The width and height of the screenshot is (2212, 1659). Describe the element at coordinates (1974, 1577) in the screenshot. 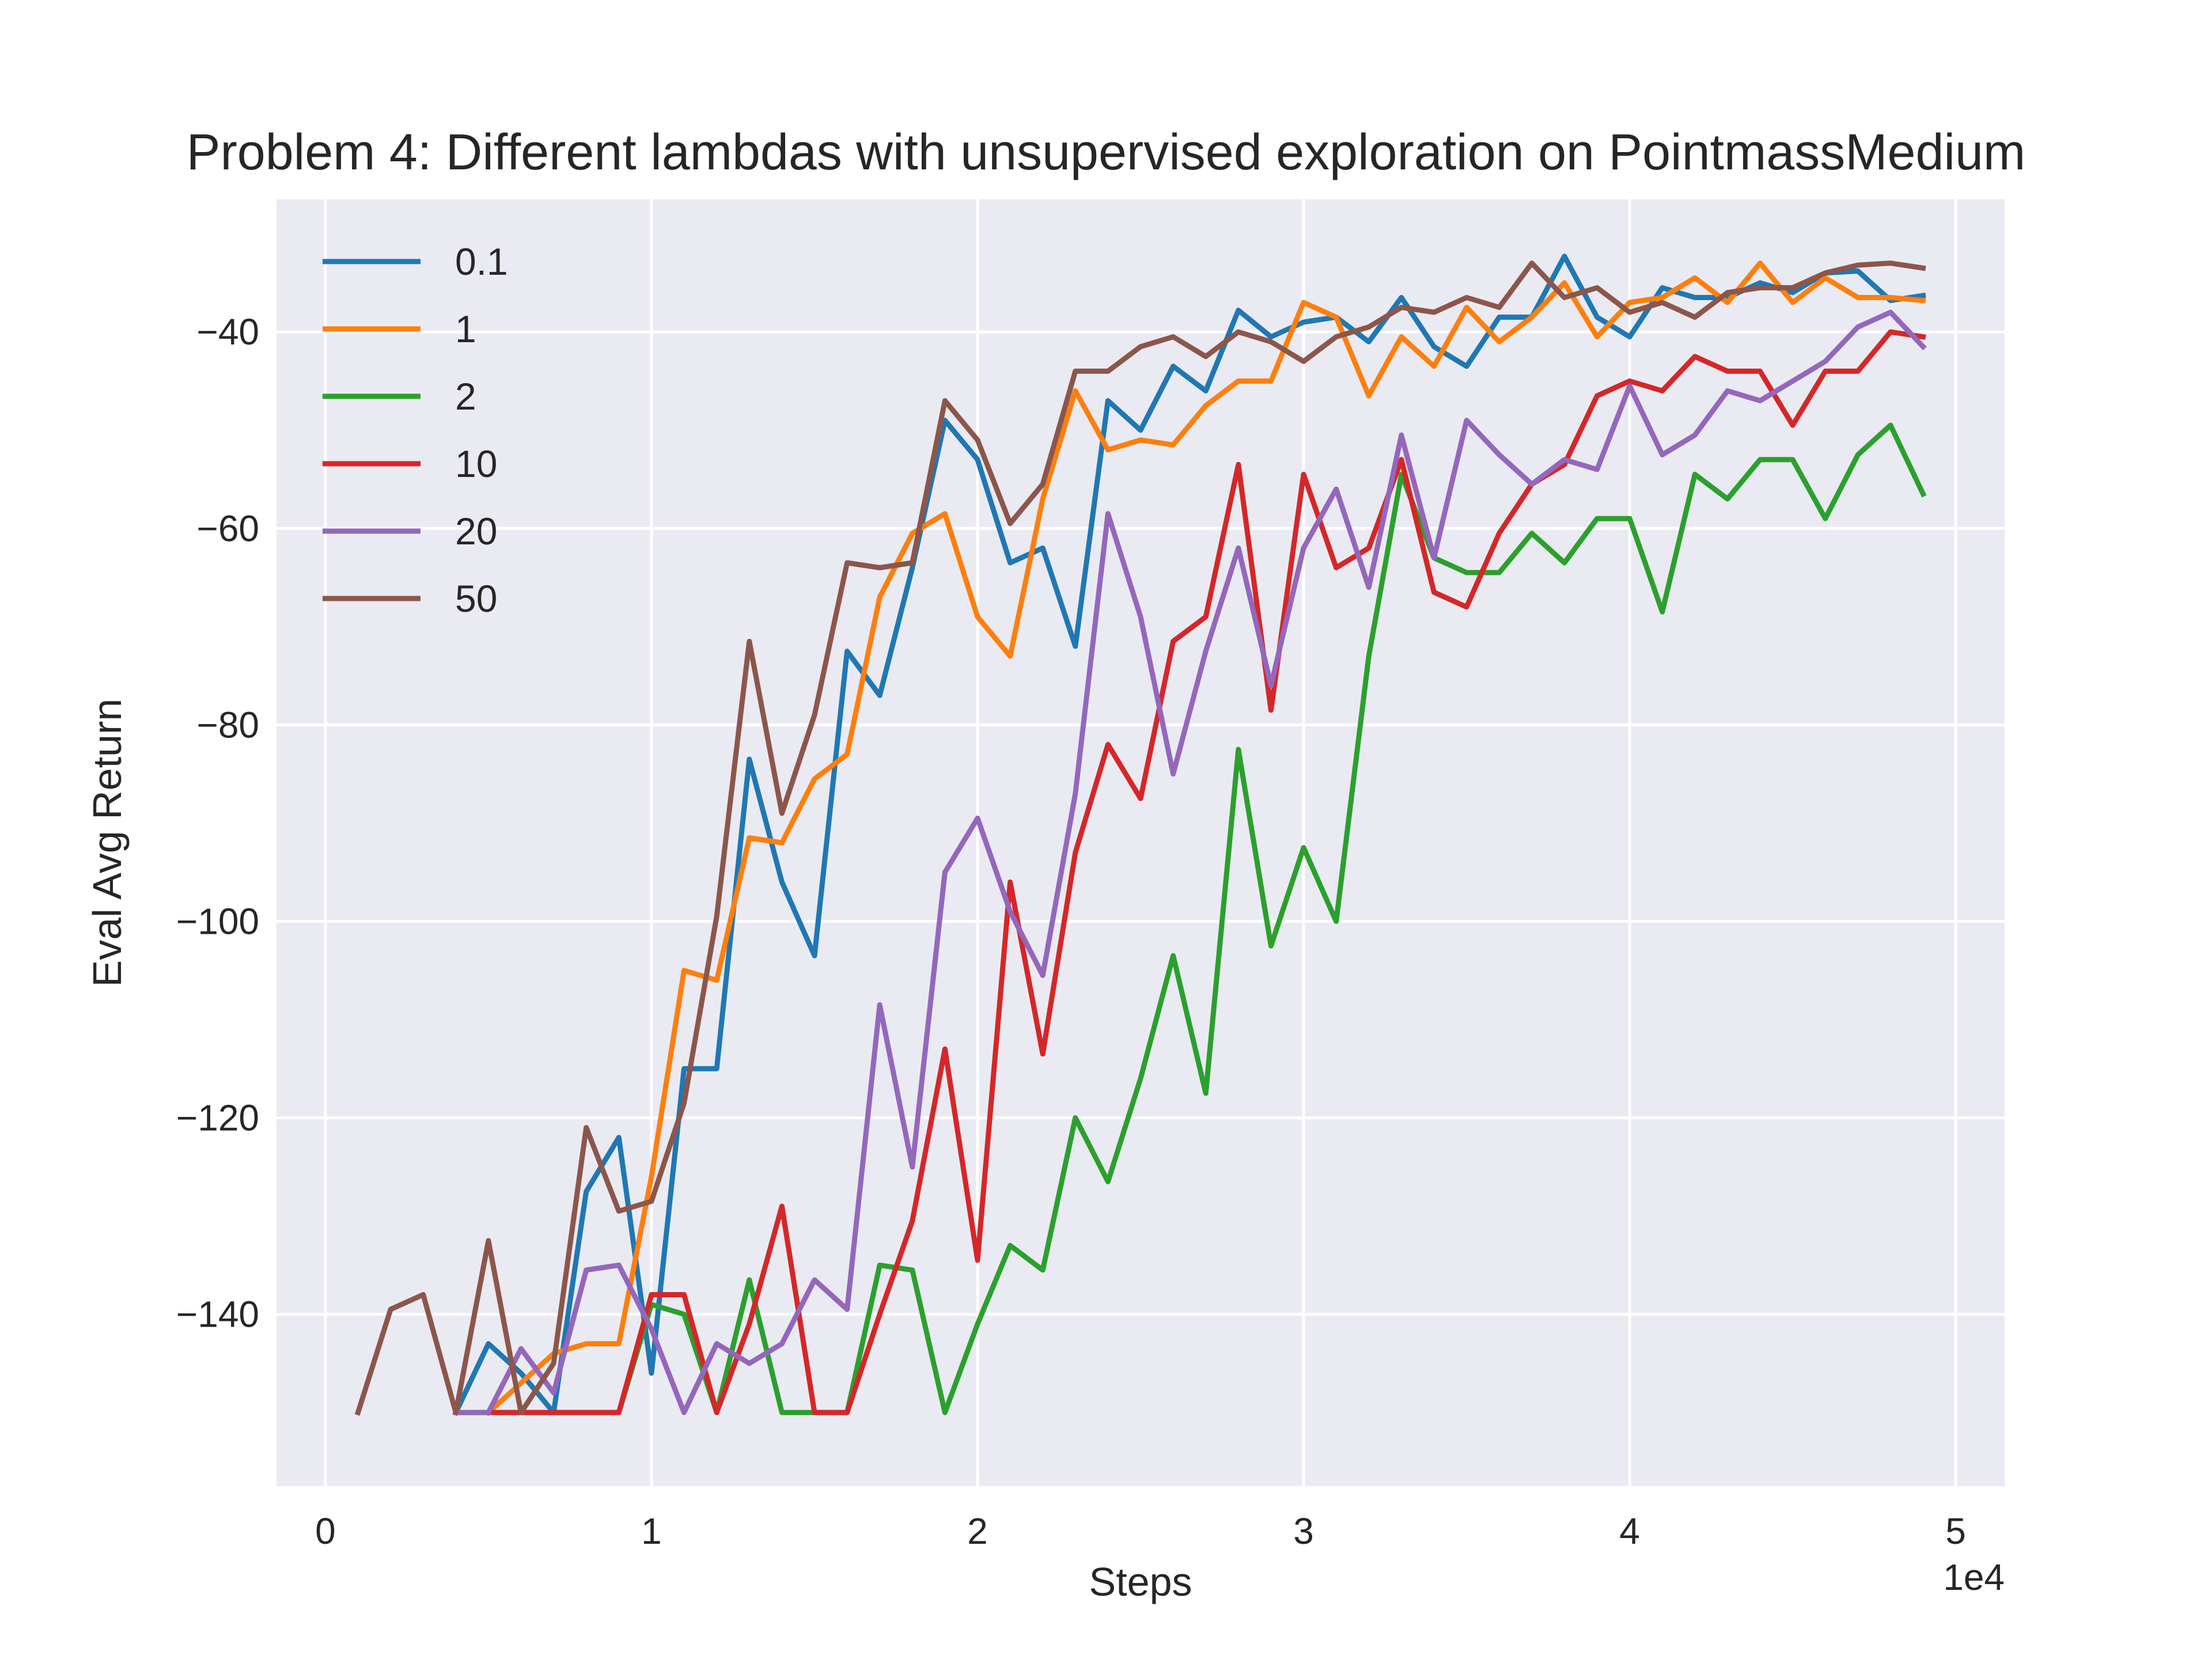

I see `x-axis-offset-label: 1e4` at that location.